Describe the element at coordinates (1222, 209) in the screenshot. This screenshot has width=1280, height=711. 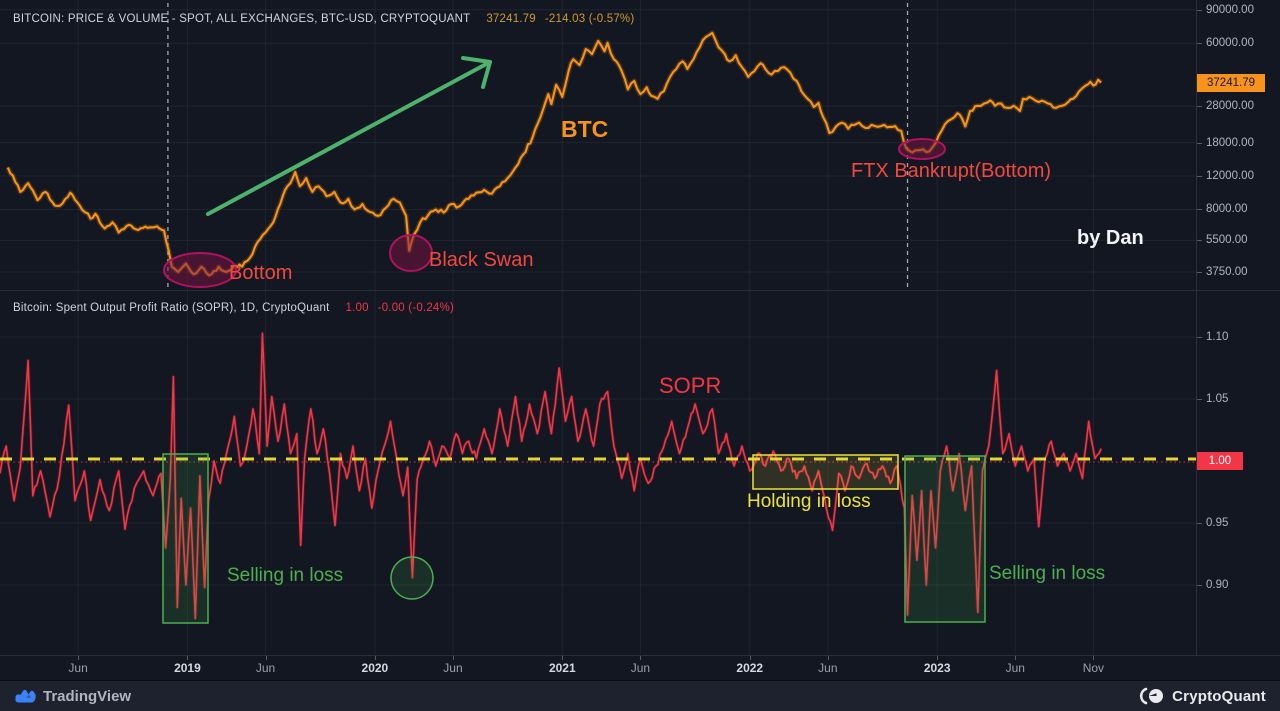
I see `price-axis-tick-label: 8000.00` at that location.